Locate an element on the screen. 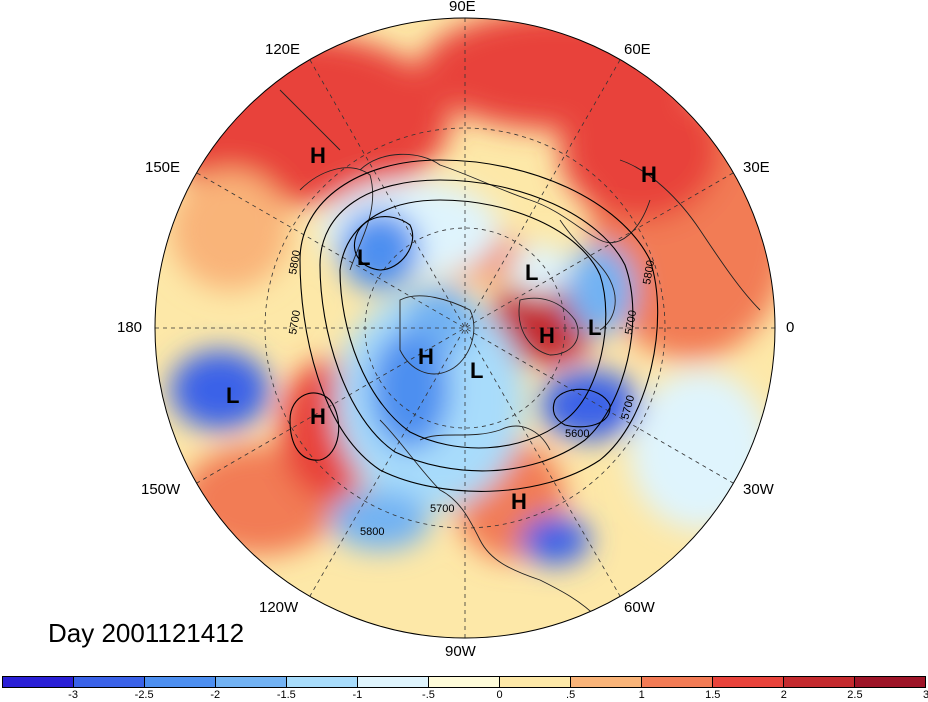 Image resolution: width=928 pixels, height=702 pixels. lon-label-30w: 30W is located at coordinates (758, 489).